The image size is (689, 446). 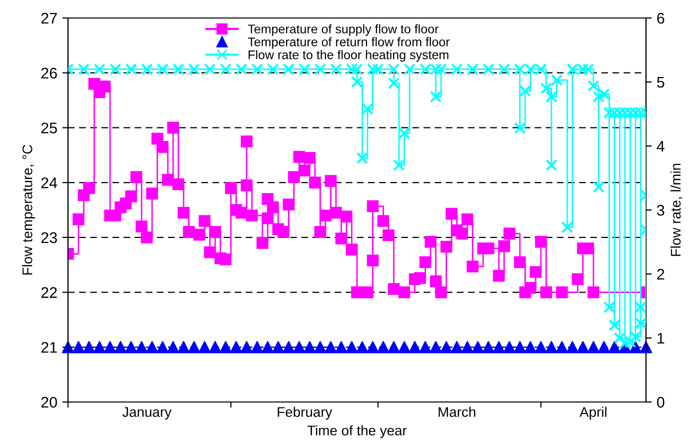 I want to click on y-tick-label: 23, so click(x=49, y=238).